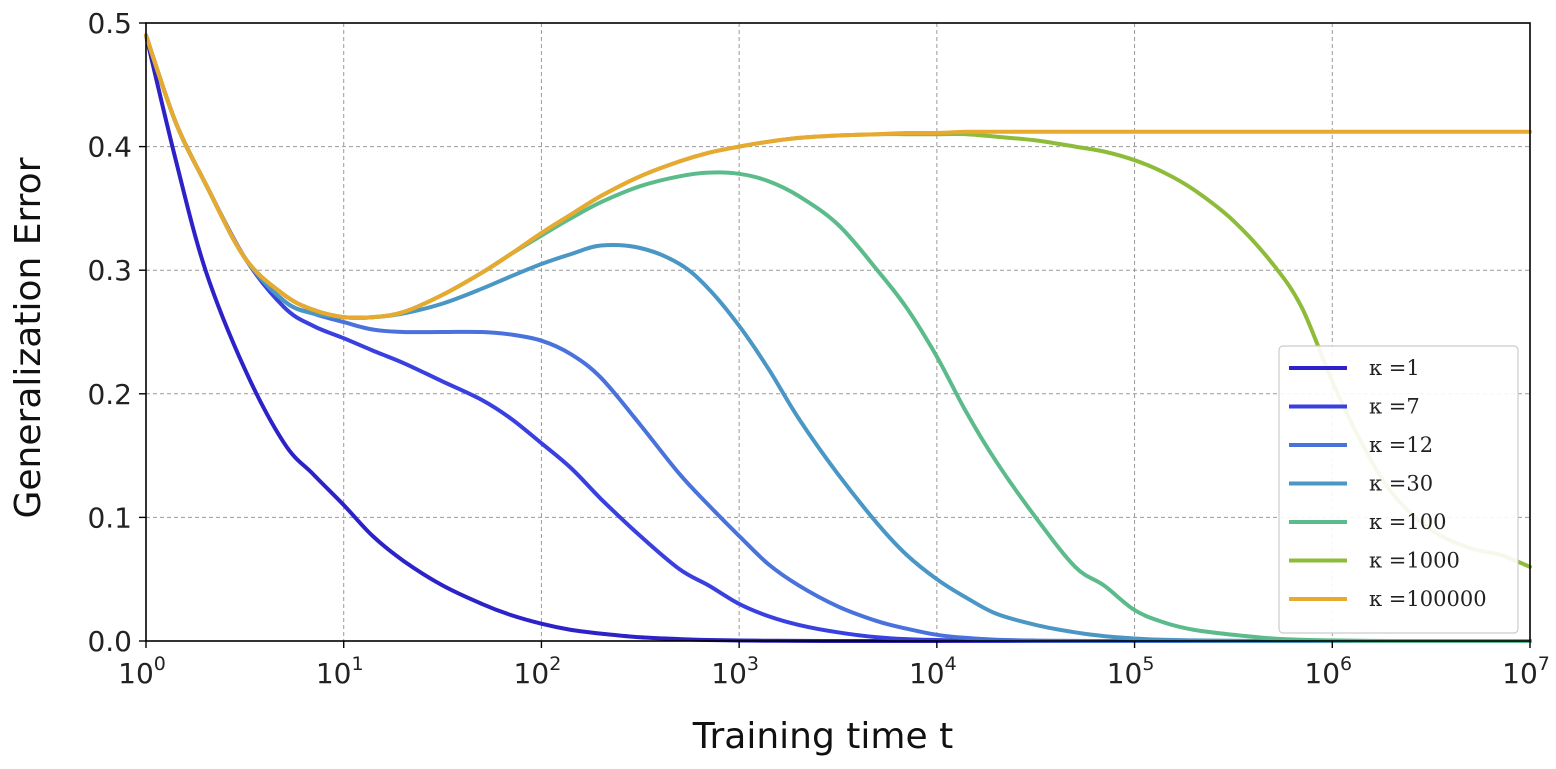 The width and height of the screenshot is (1556, 769). What do you see at coordinates (834, 665) in the screenshot?
I see `x-axis-ticks: 10⁰ 10¹ 10² 10³ 10⁴ 10⁵ 10⁶ 10⁷` at bounding box center [834, 665].